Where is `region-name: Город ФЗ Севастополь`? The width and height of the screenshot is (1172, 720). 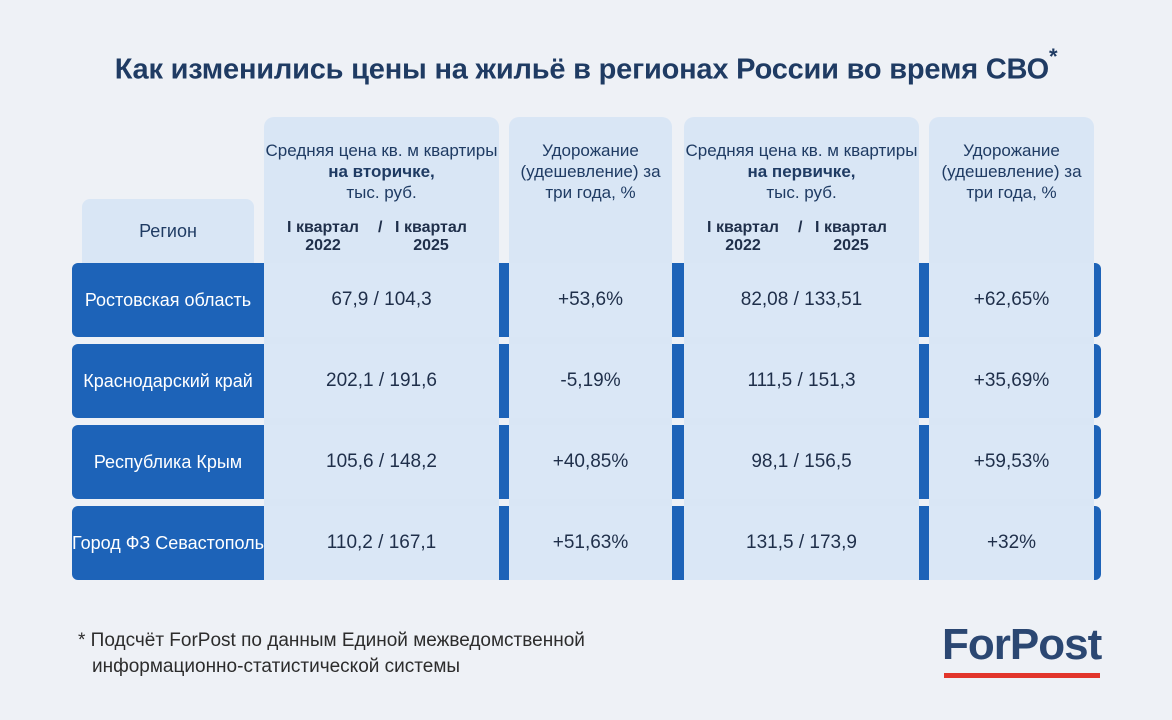 region-name: Город ФЗ Севастополь is located at coordinates (168, 542).